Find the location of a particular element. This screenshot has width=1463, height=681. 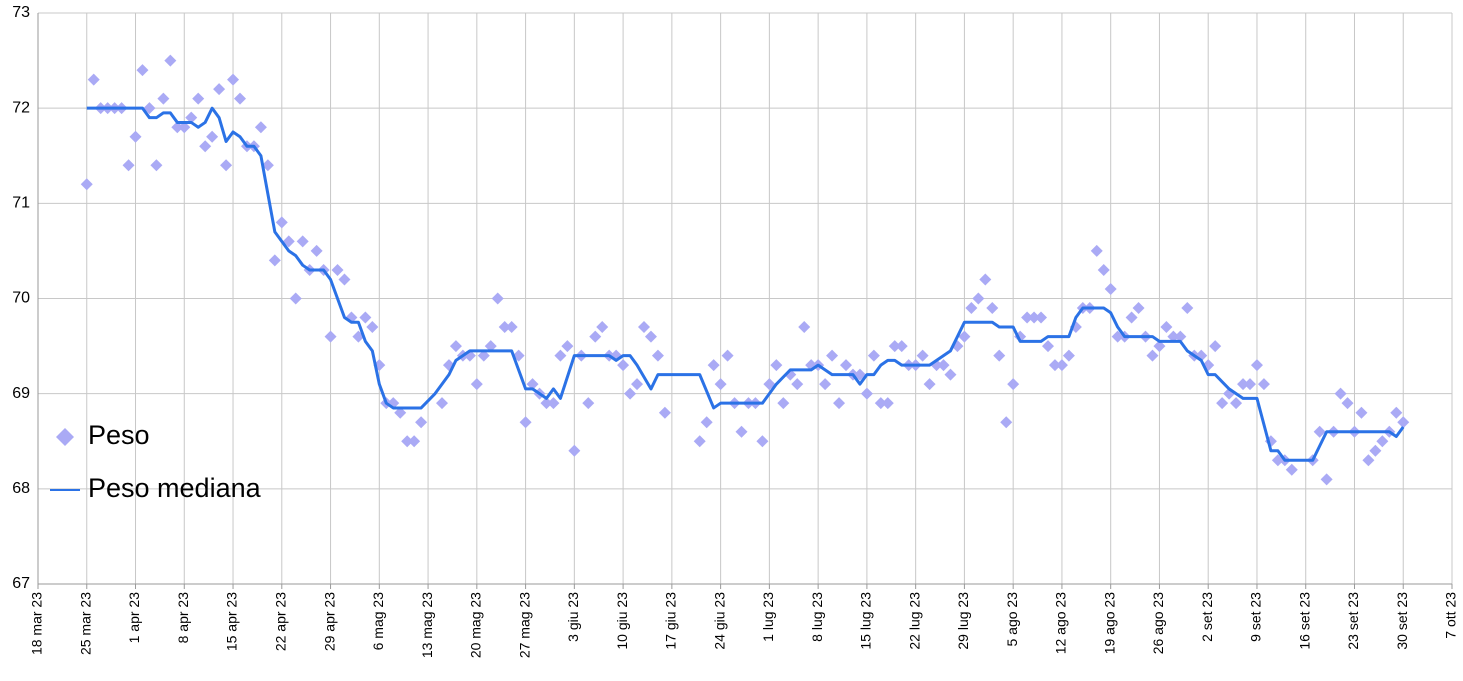

x-tick-label: 1 lug 23 is located at coordinates (768, 617).